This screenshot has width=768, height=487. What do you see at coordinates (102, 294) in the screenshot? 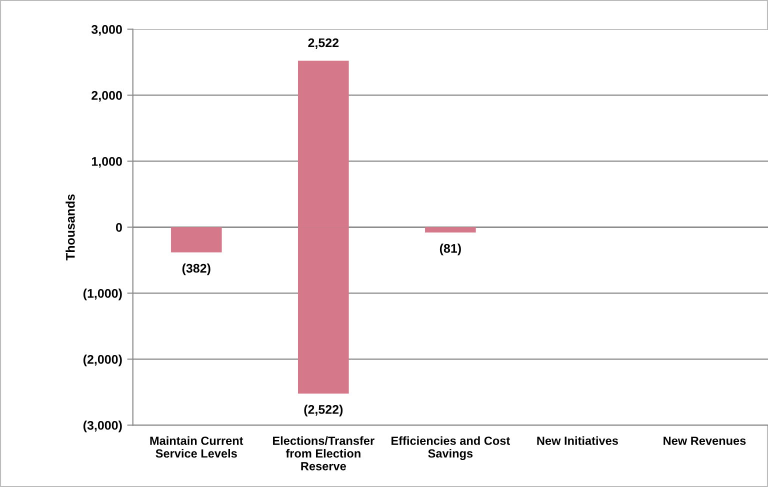
I see `y-tick-label: (1,000)` at bounding box center [102, 294].